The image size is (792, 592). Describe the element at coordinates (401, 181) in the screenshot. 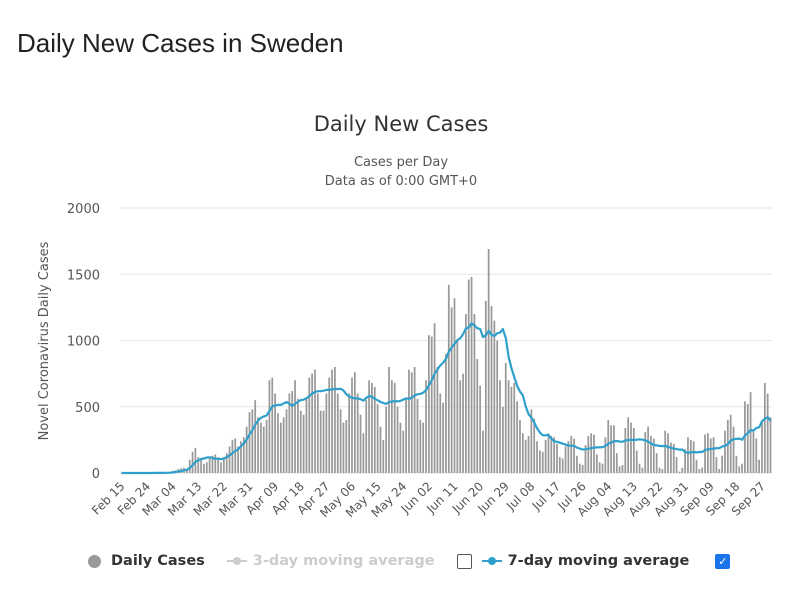

I see `chart-subtitle-2: Data as of 0:00 GMT+0` at that location.